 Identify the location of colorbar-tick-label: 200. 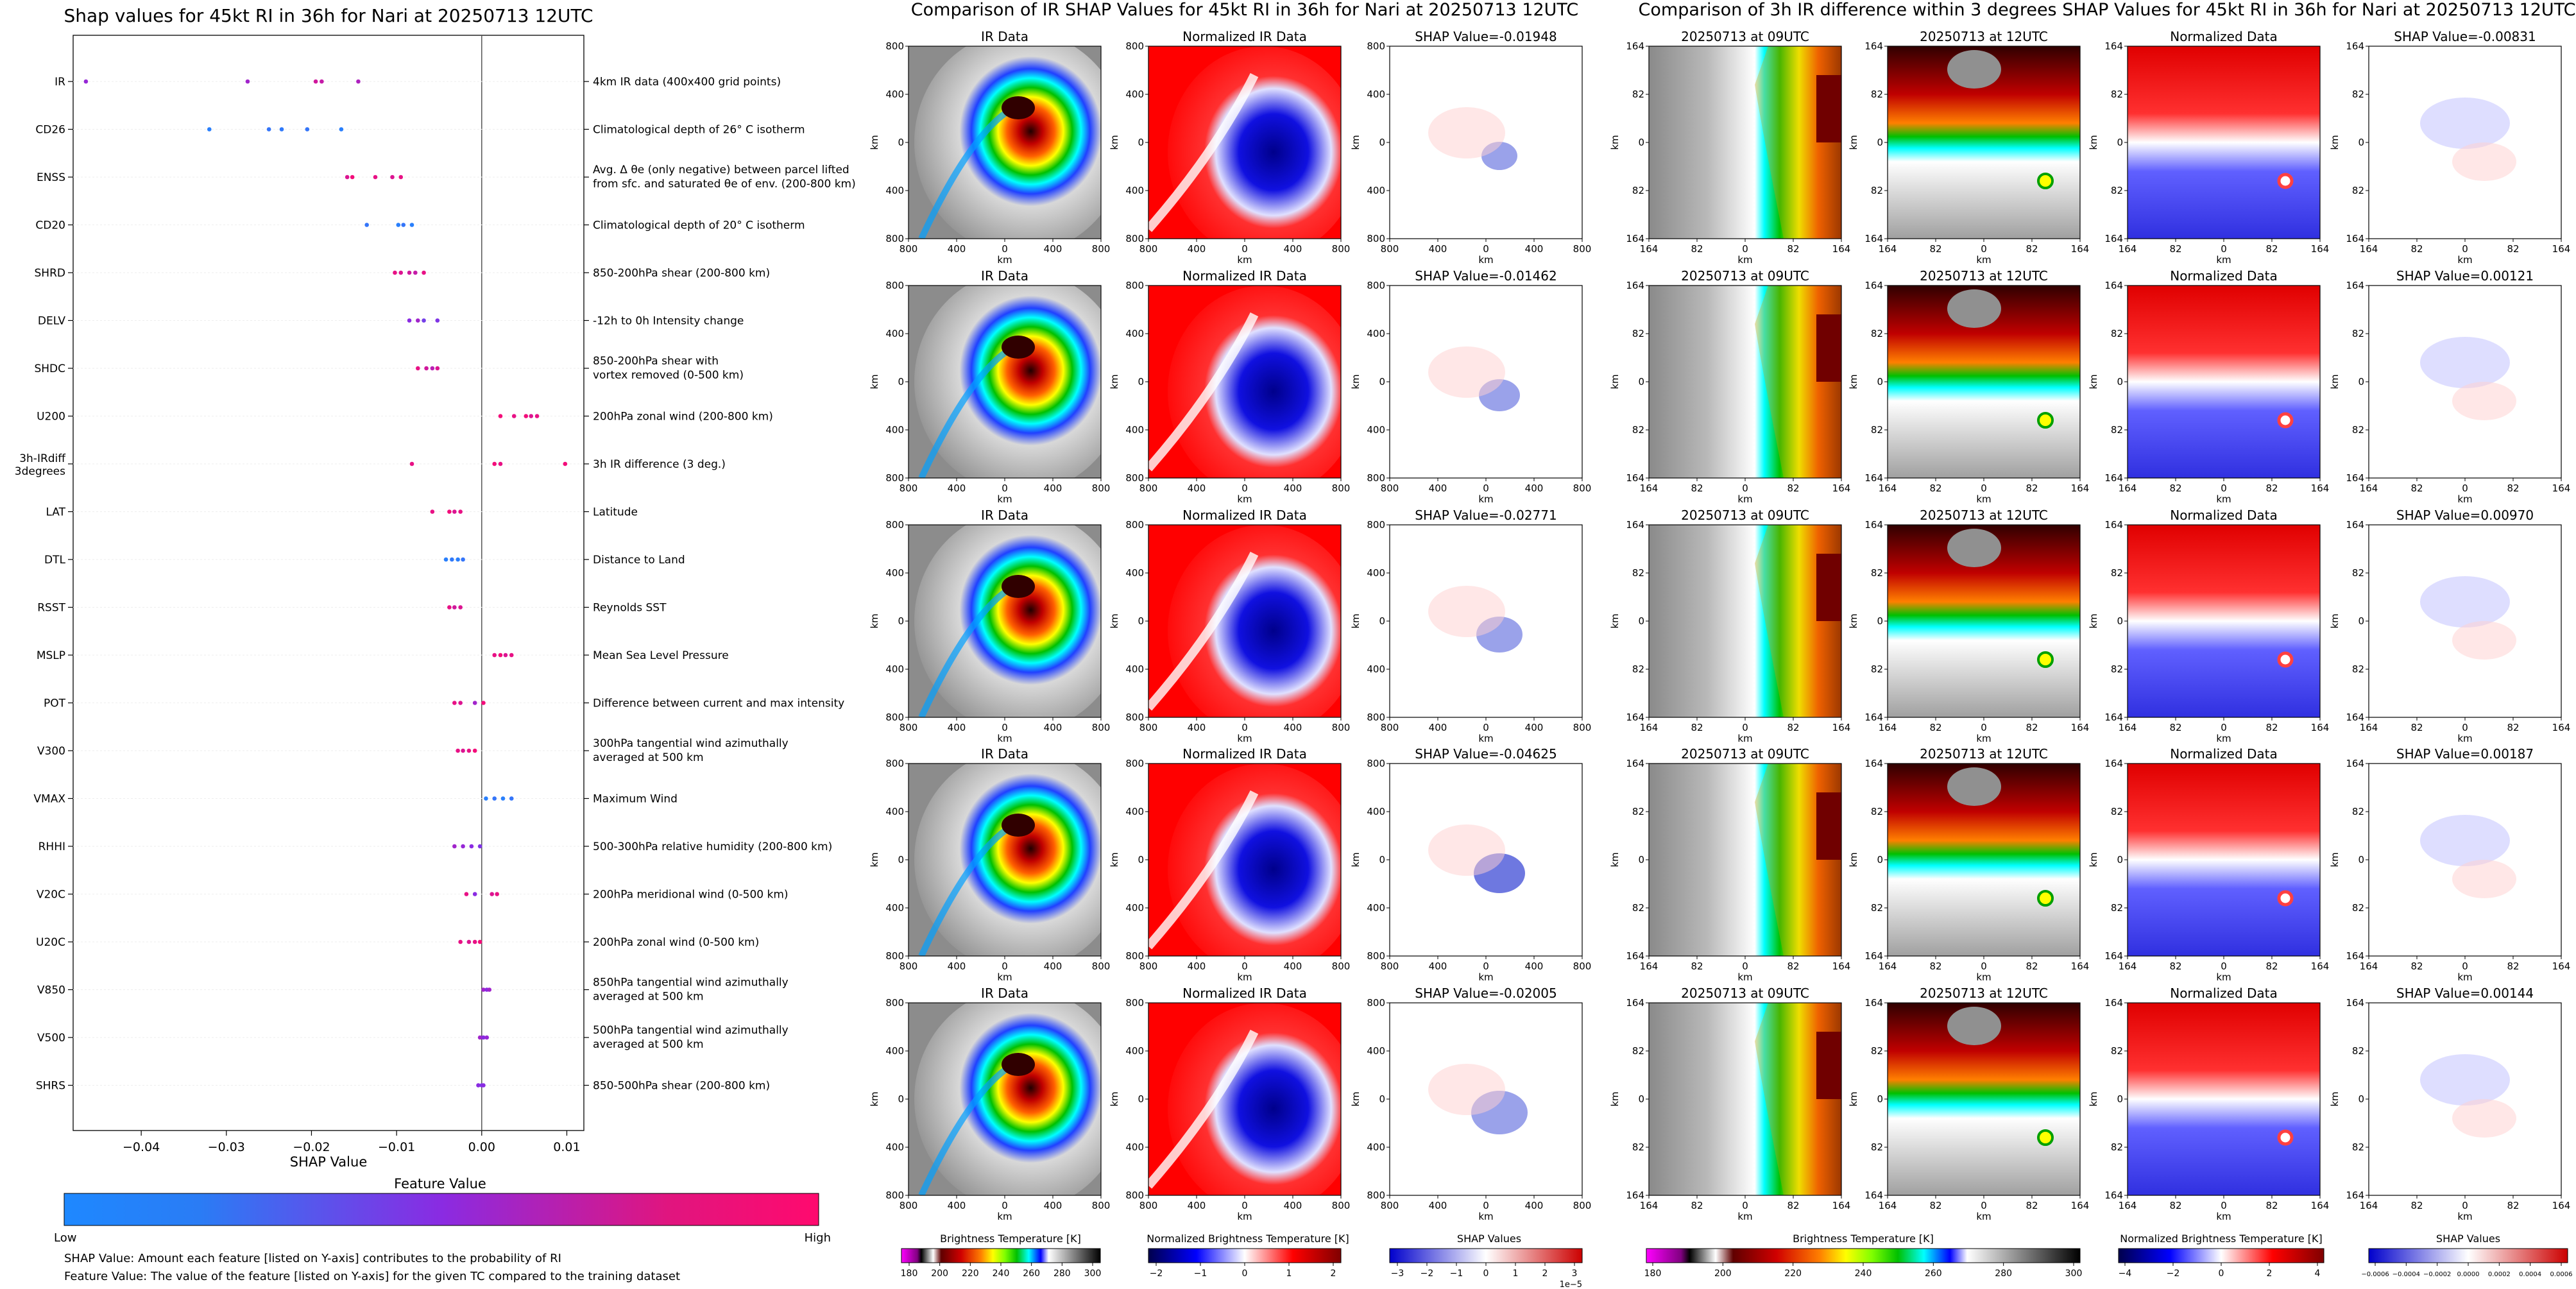
(1723, 1273).